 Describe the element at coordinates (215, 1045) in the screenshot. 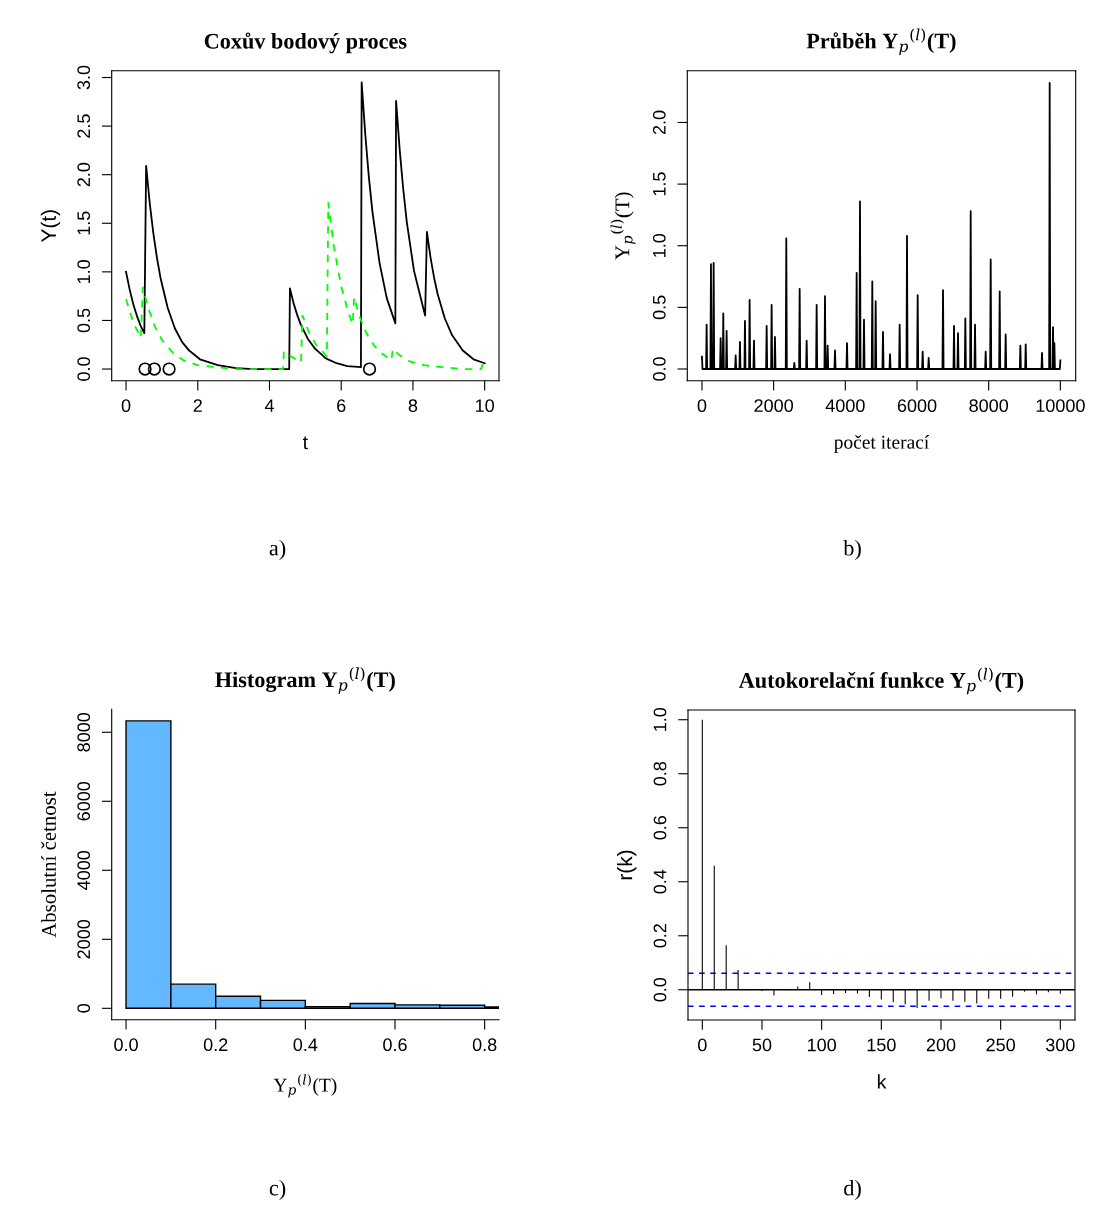

I see `x-tick-label: 0.2` at that location.